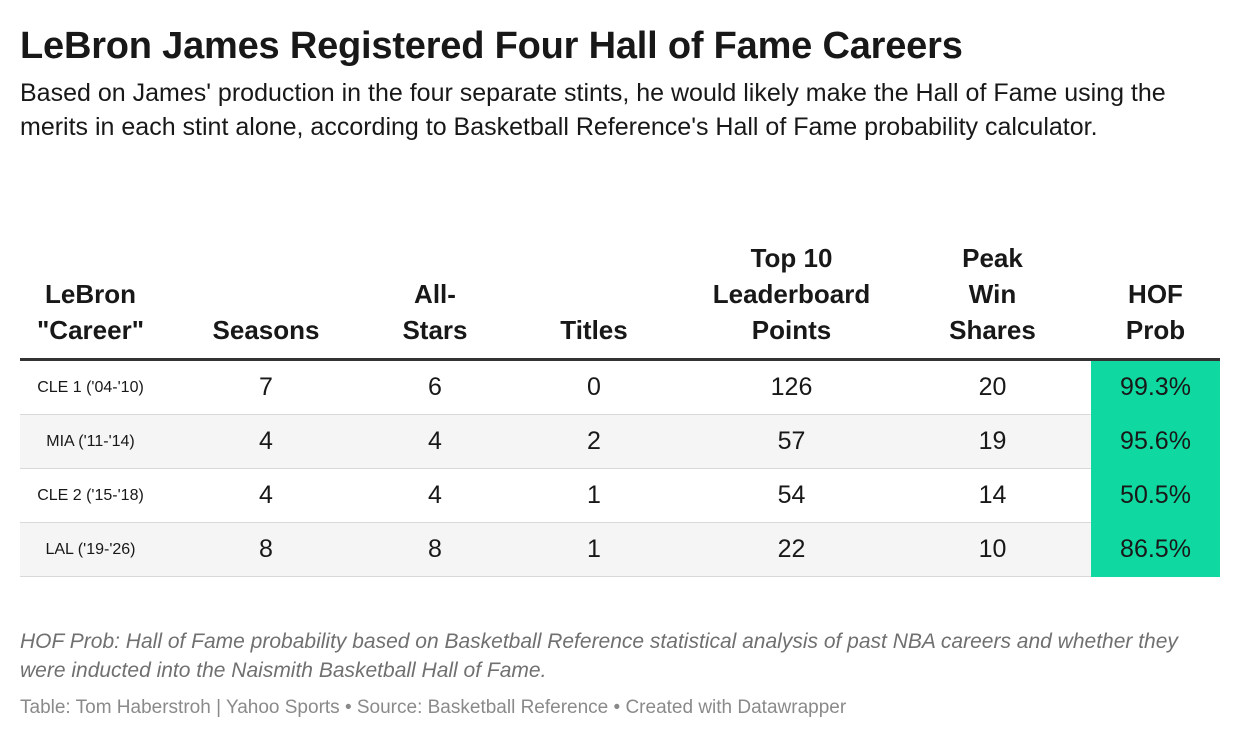 The image size is (1240, 742). I want to click on cell-peak-win-shares: 14, so click(992, 495).